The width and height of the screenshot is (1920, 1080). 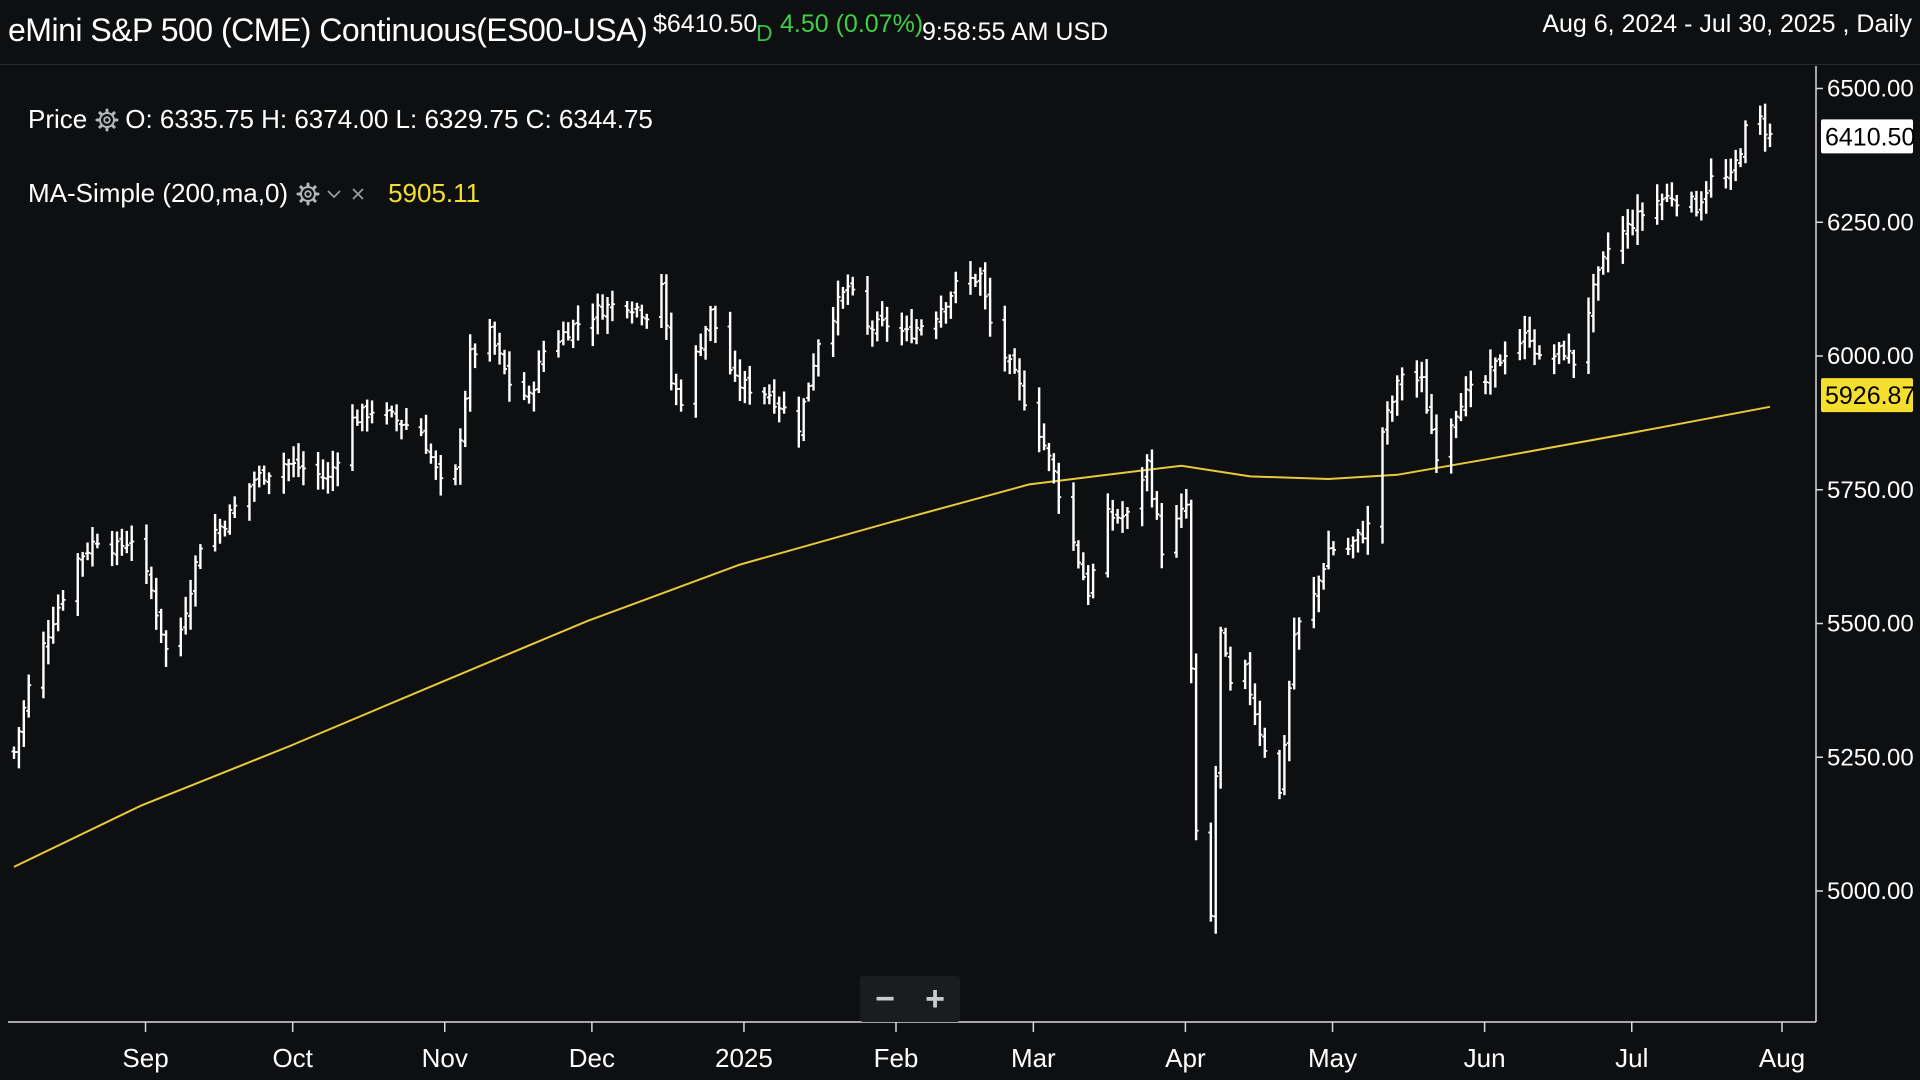 I want to click on date-range: Aug 6, 2024 - Jul 30, 2025 , Daily, so click(x=1727, y=24).